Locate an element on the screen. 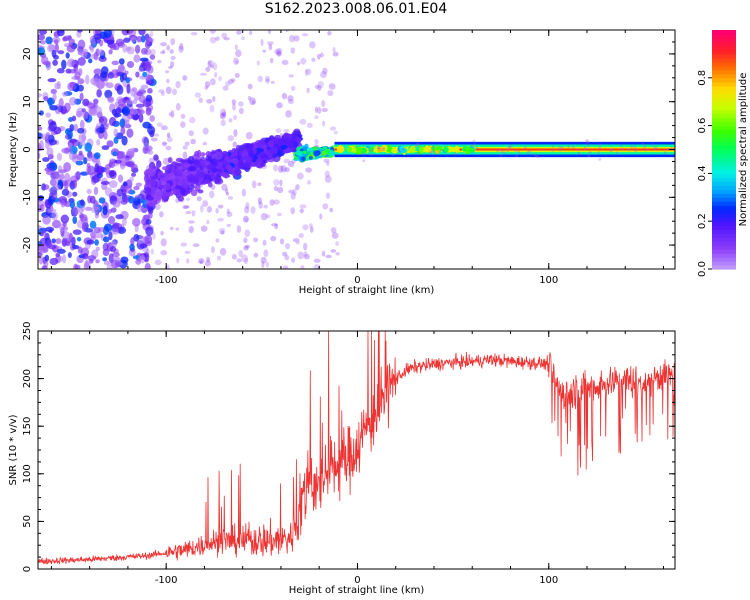 This screenshot has width=750, height=600. line-y-tick-label: 150 is located at coordinates (27, 426).